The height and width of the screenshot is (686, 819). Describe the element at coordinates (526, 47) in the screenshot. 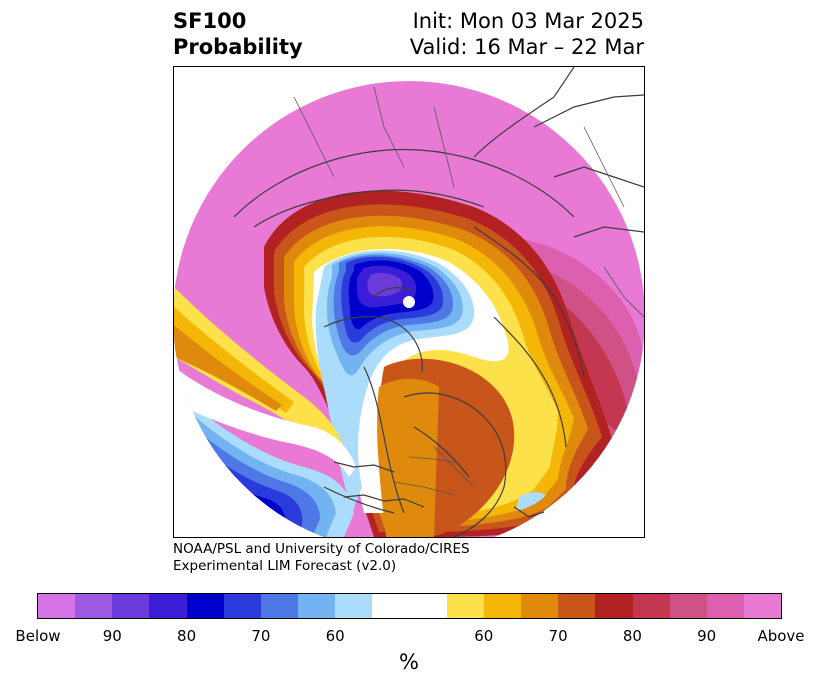

I see `valid-range: Valid: 16 Mar – 22 Mar` at that location.